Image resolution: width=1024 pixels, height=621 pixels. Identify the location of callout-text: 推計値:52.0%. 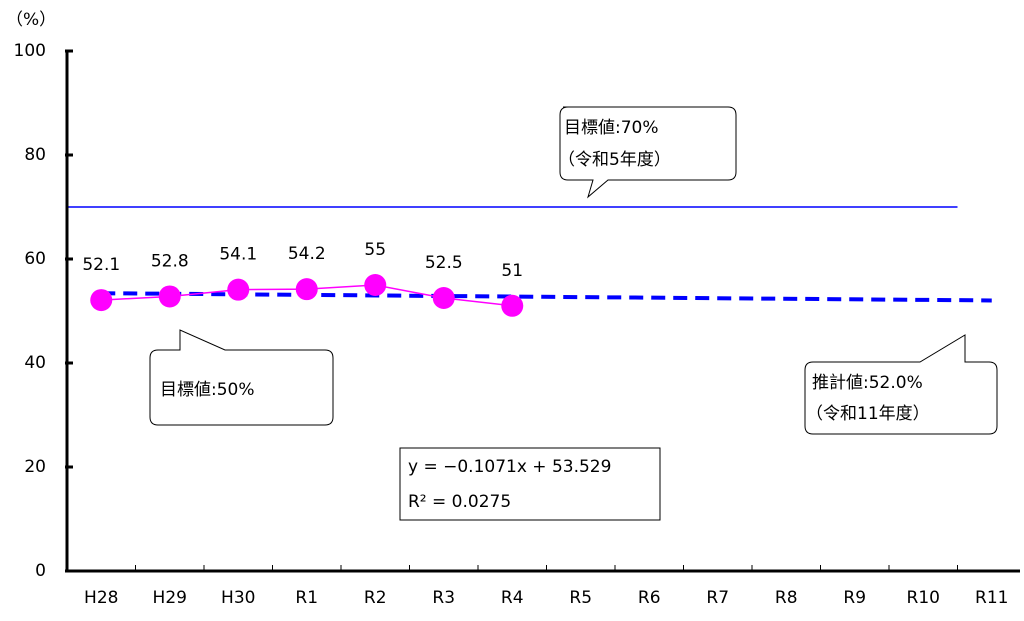
(867, 383).